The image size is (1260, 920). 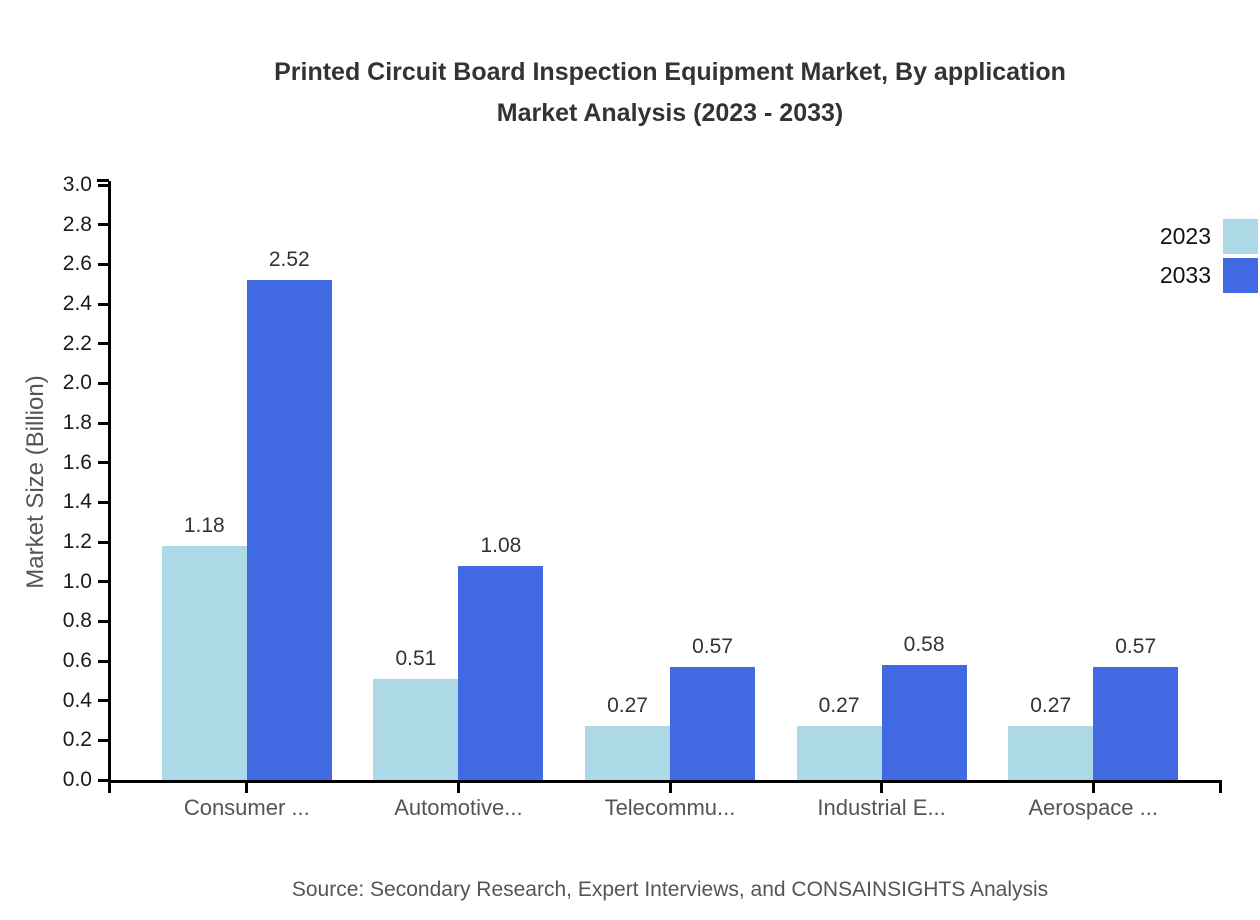 I want to click on legend-item-2023: 2023, so click(x=1209, y=236).